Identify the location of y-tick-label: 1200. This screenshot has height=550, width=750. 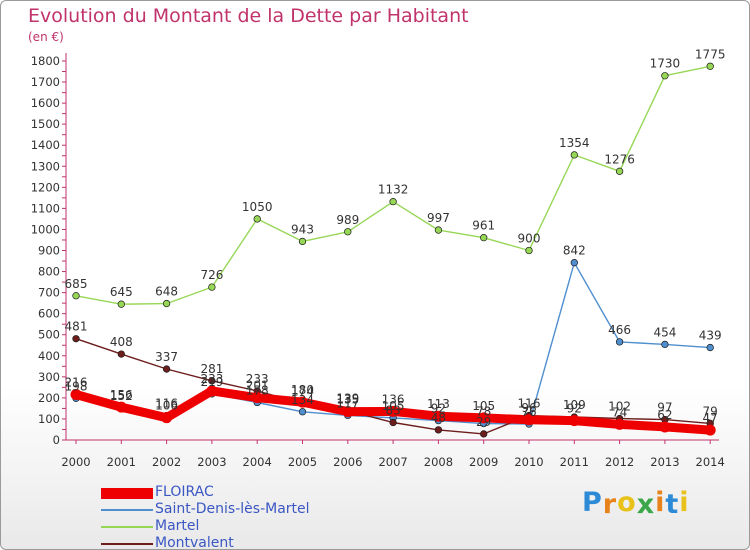
(45, 187).